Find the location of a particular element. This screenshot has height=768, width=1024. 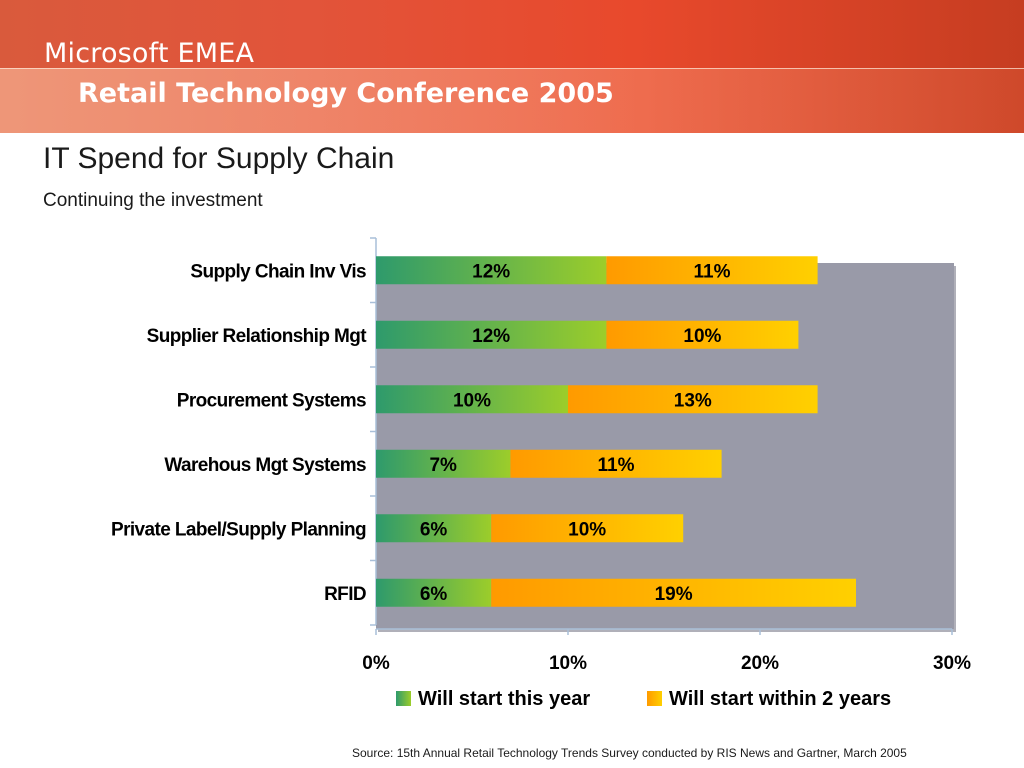

legend-label: Will start this year is located at coordinates (504, 699).